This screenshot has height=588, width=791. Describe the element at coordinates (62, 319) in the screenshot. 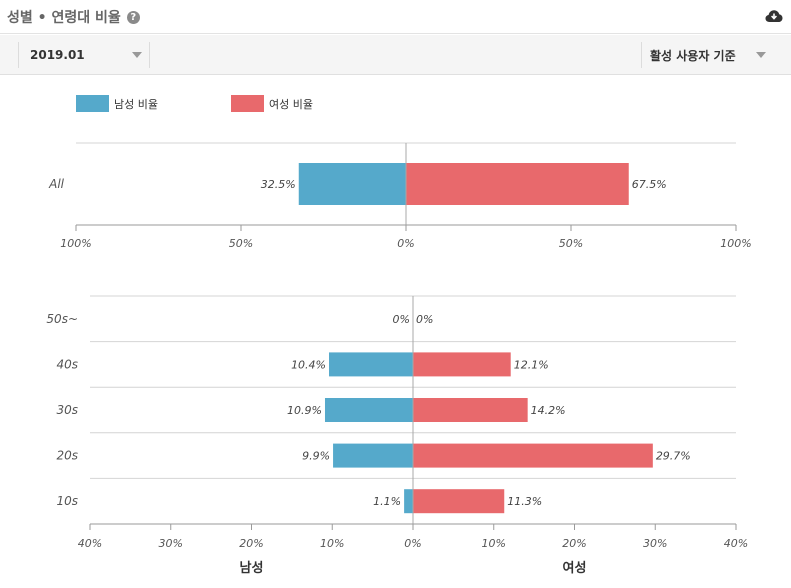

I see `category-label: 50s~` at that location.